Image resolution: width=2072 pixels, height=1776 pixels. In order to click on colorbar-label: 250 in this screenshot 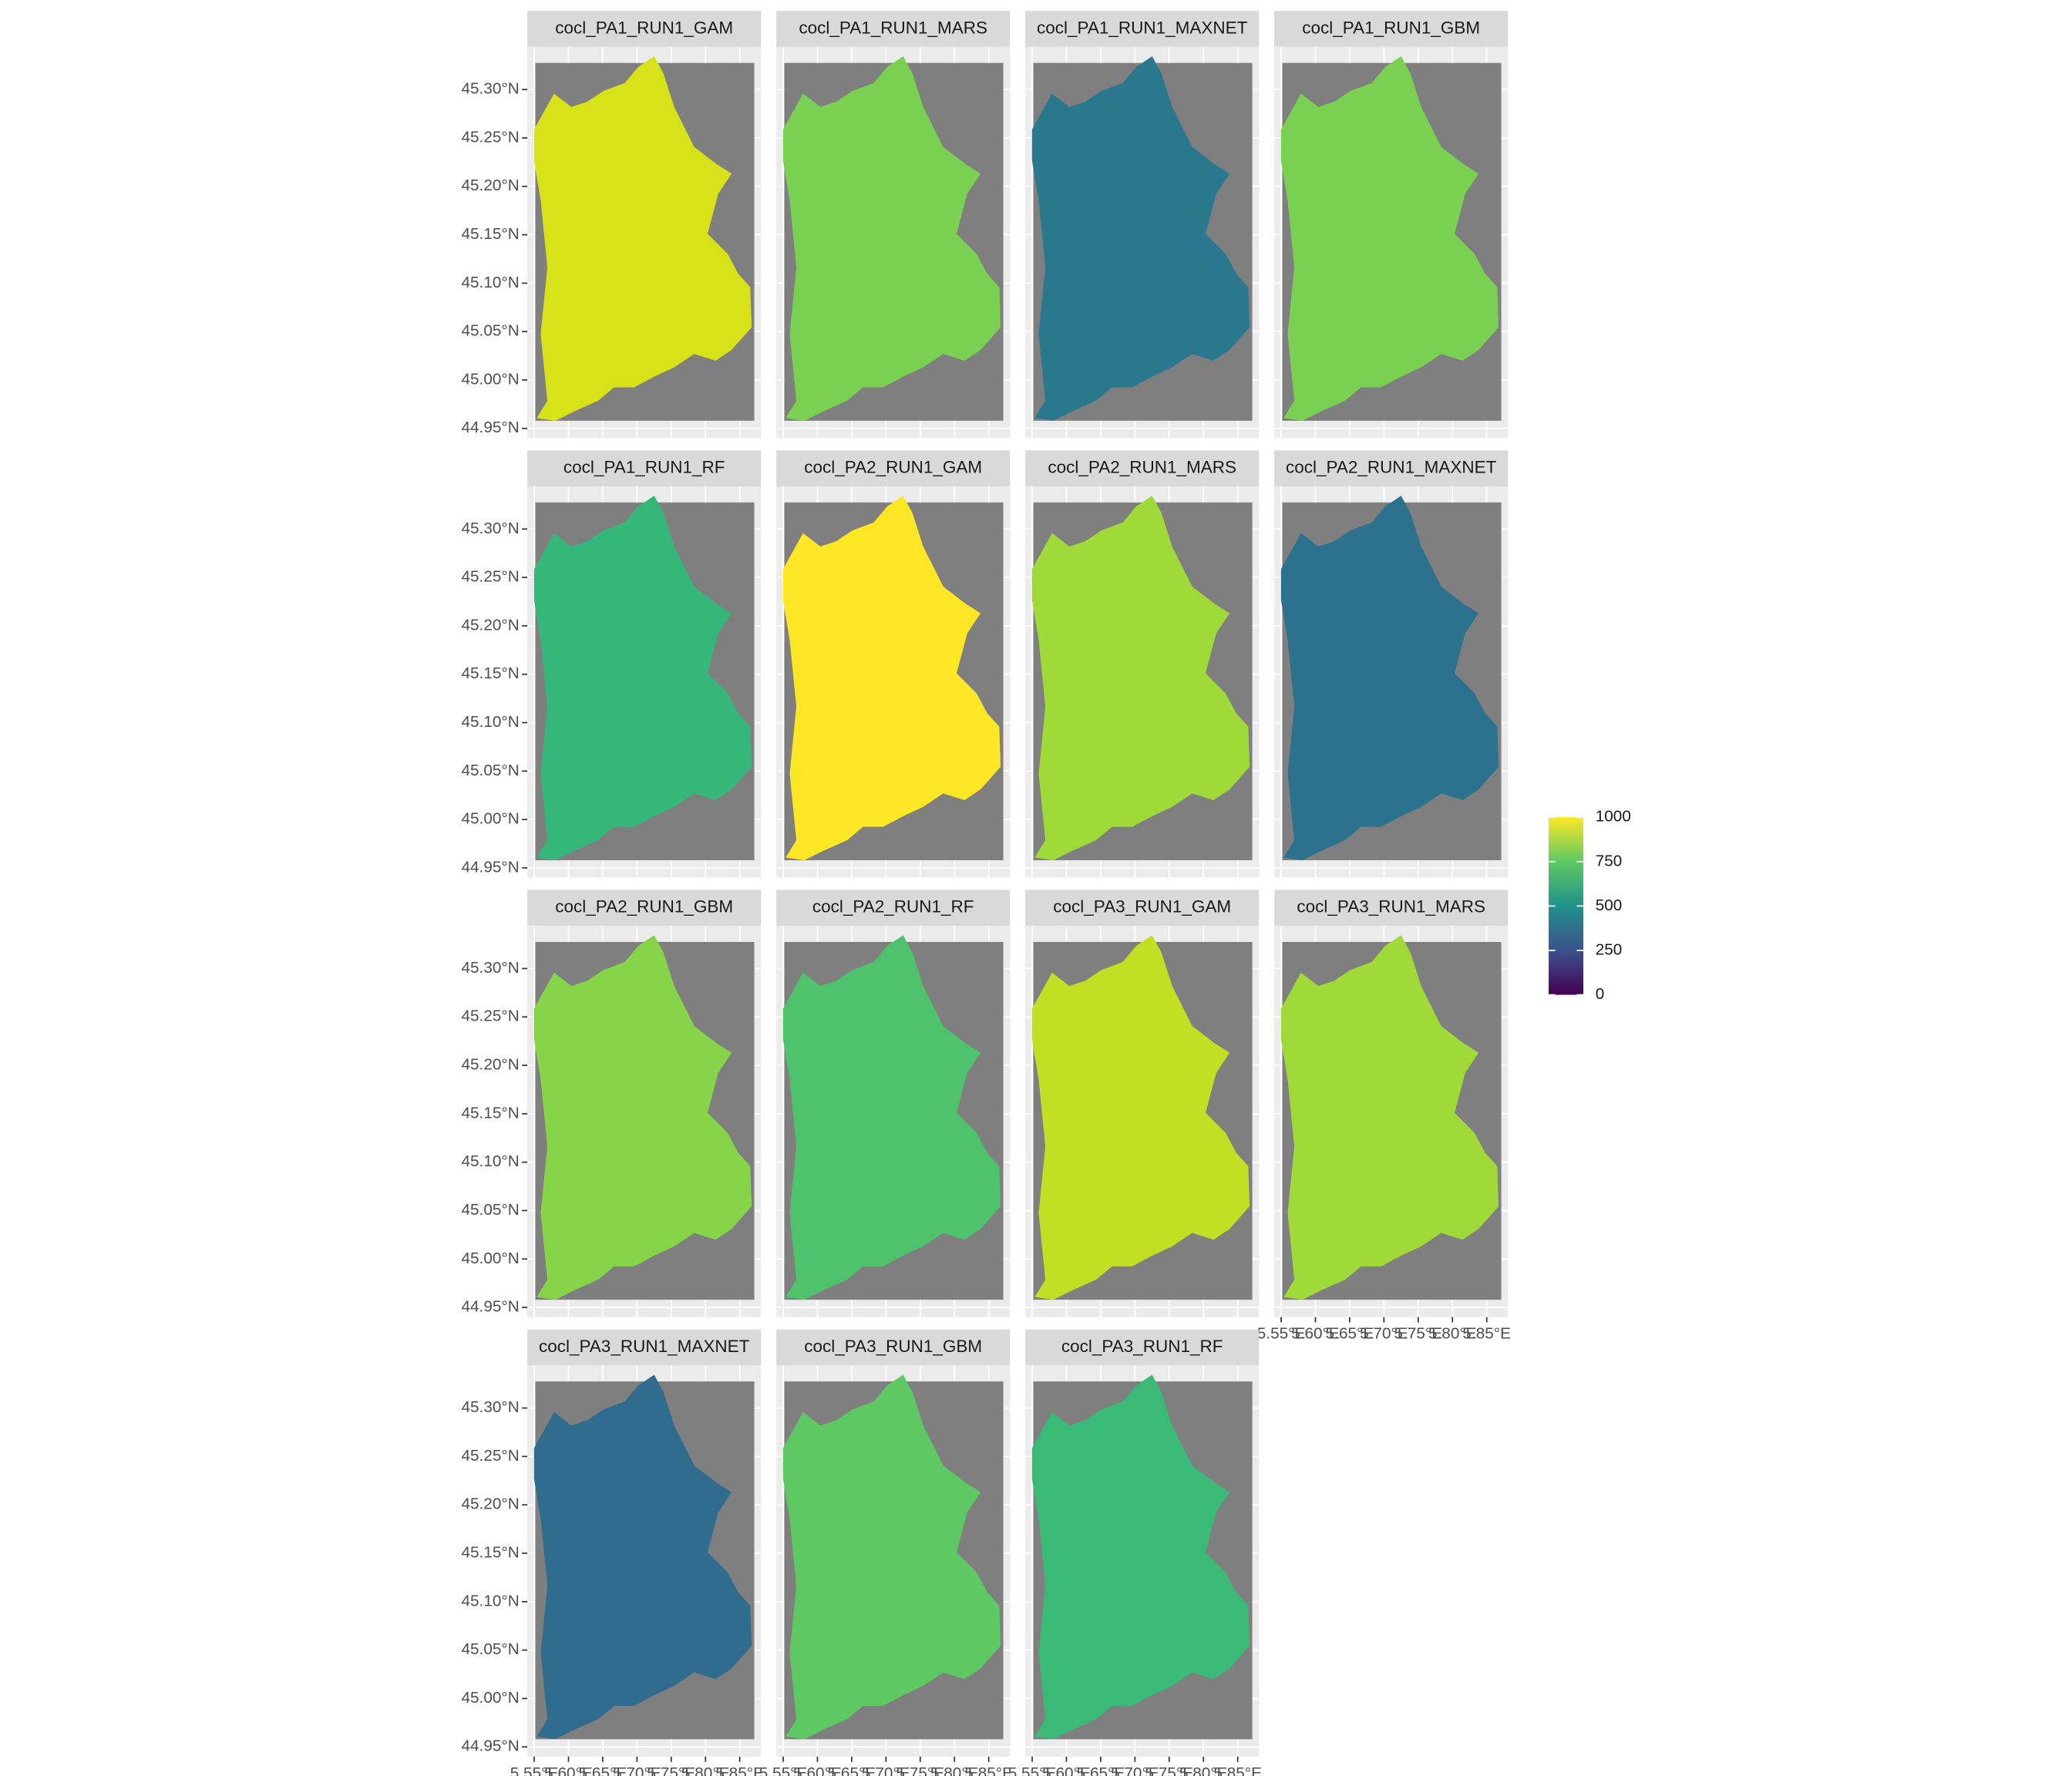, I will do `click(1609, 949)`.